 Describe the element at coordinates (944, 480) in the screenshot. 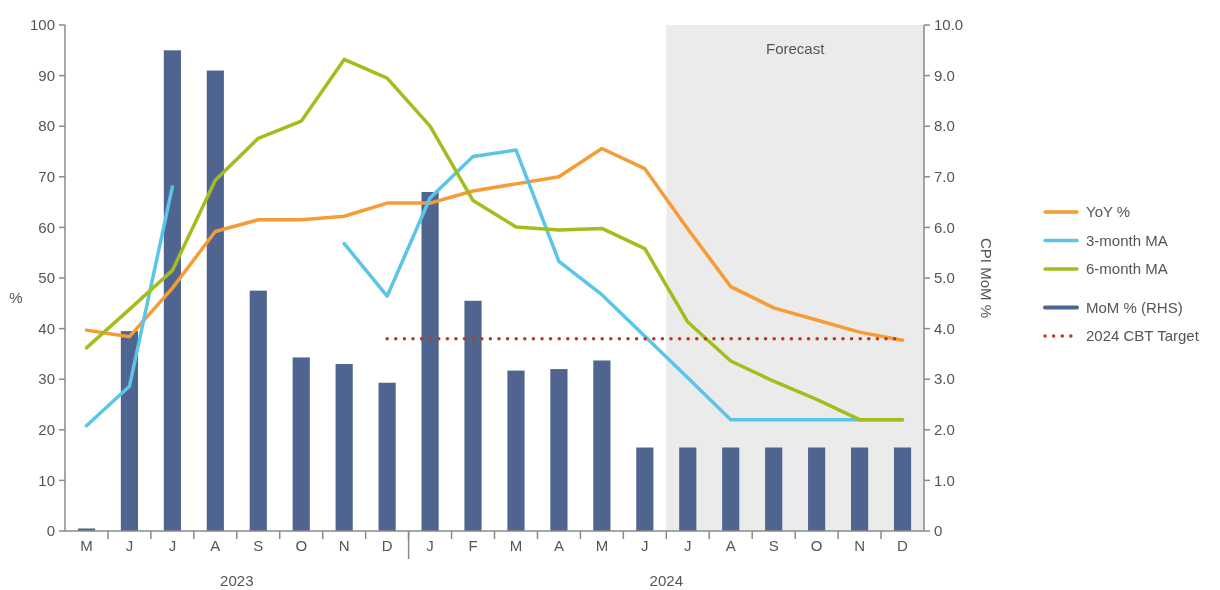

I see `y2-tick-label: 1.0` at that location.